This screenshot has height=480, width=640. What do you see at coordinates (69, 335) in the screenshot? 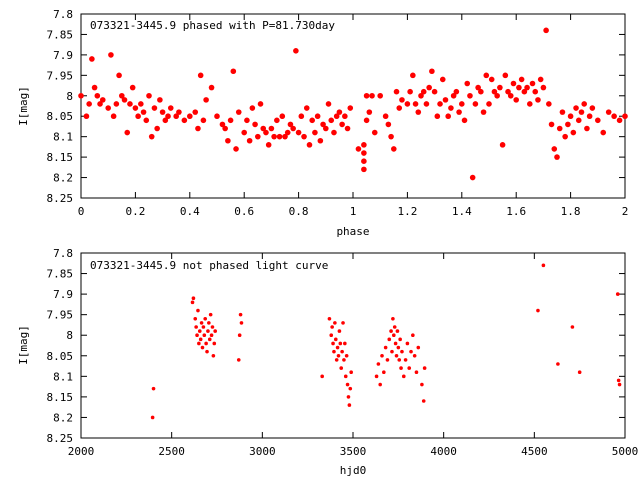
I see `y-tick-label: 8` at bounding box center [69, 335].